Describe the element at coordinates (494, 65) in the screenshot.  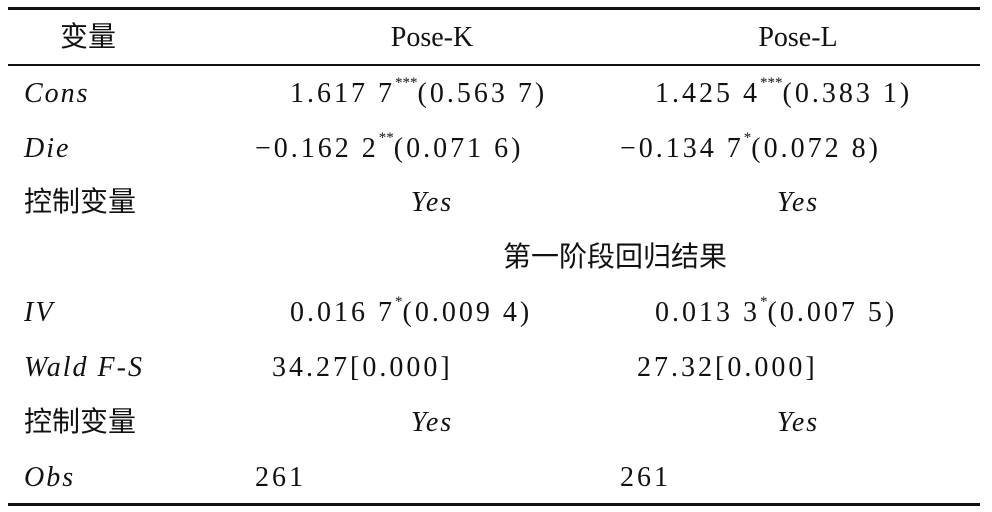
I see `header-rule` at that location.